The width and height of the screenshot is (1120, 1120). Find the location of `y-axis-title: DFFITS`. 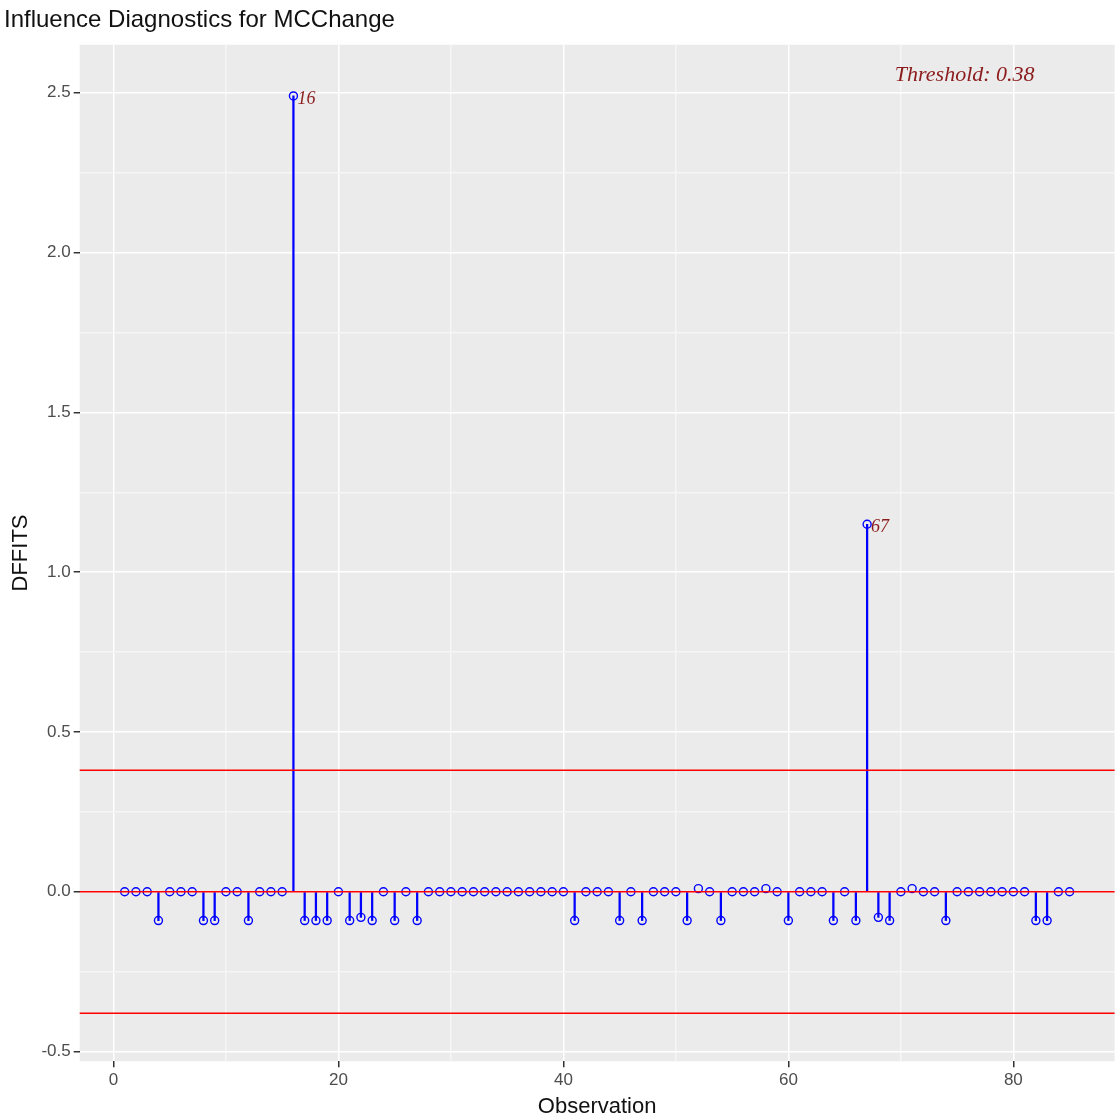

y-axis-title: DFFITS is located at coordinates (20, 553).